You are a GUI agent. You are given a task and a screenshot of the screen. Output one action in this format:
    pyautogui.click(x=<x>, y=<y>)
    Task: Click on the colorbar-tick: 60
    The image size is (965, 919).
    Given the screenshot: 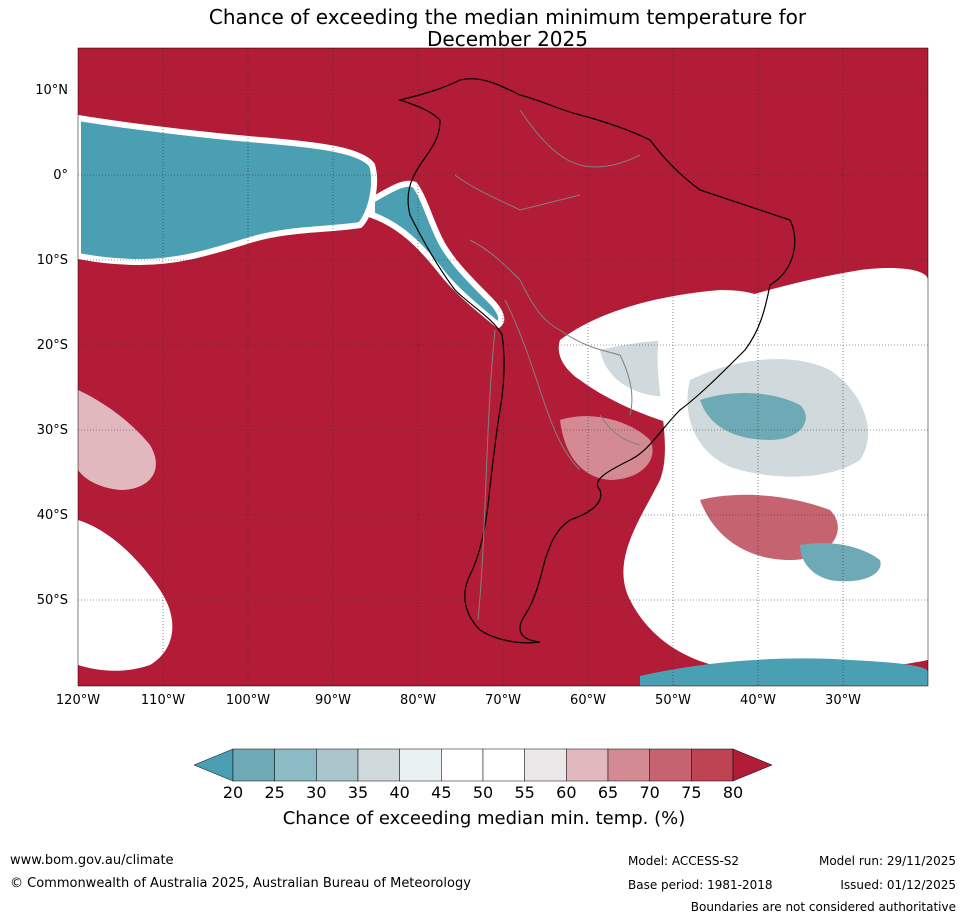 What is the action you would take?
    pyautogui.click(x=566, y=792)
    